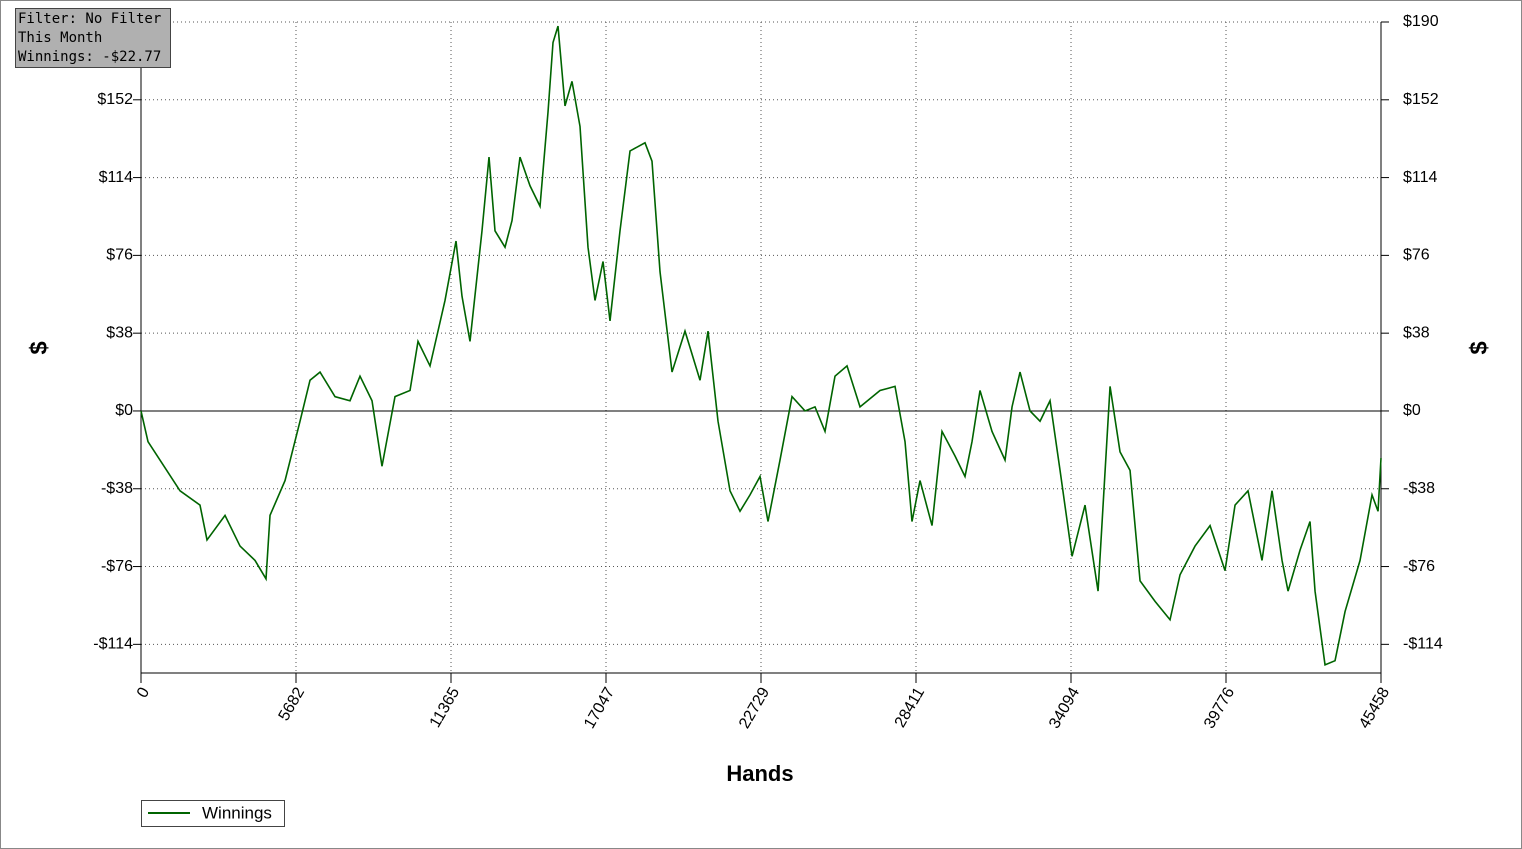 This screenshot has width=1522, height=849. I want to click on y2-tick-label: -$114, so click(1423, 644).